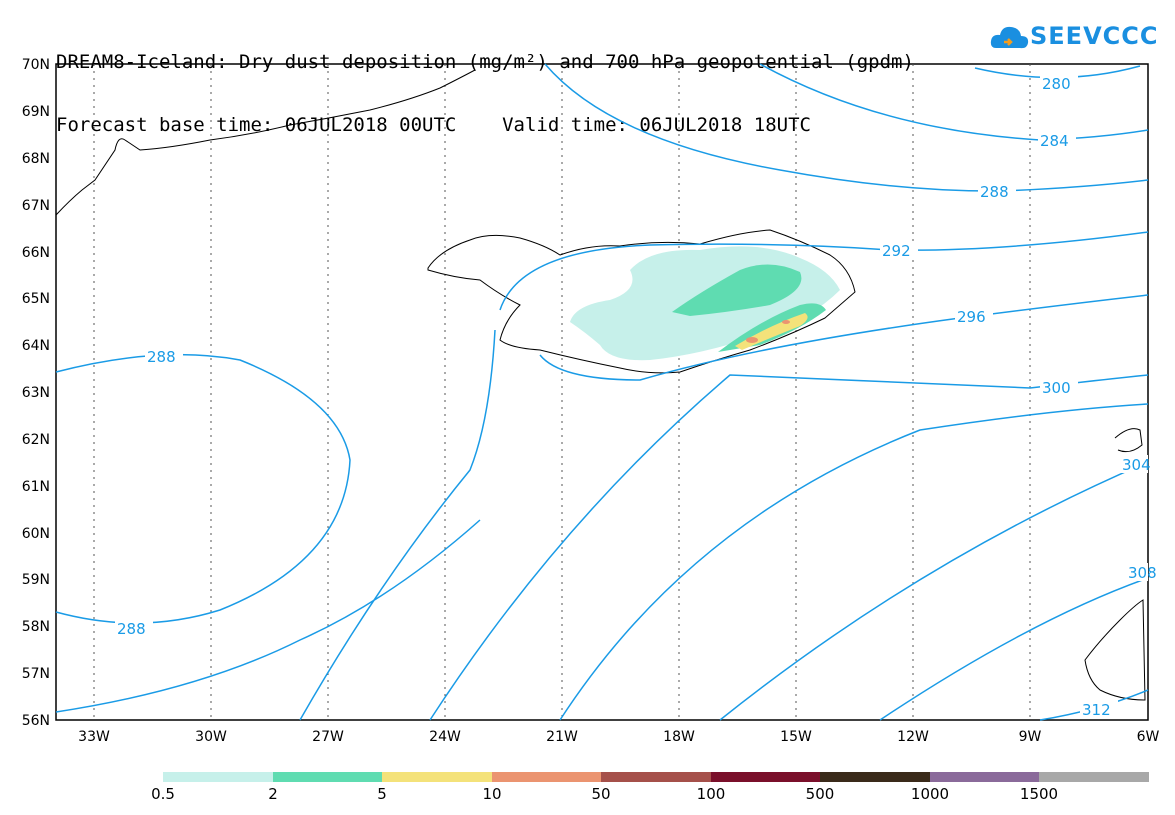 The image size is (1175, 815). What do you see at coordinates (36, 627) in the screenshot?
I see `lat-label: 58N` at bounding box center [36, 627].